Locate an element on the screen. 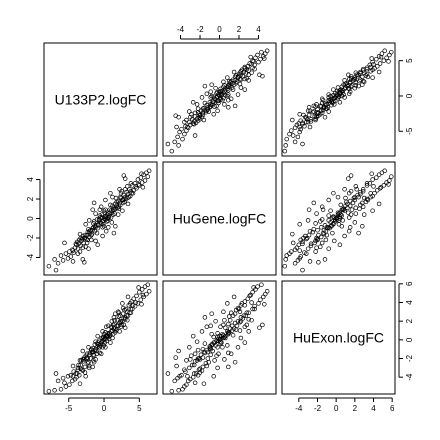 The width and height of the screenshot is (440, 440). diagonal-label-hugene-logfc: HuGene.logFC is located at coordinates (219, 219).